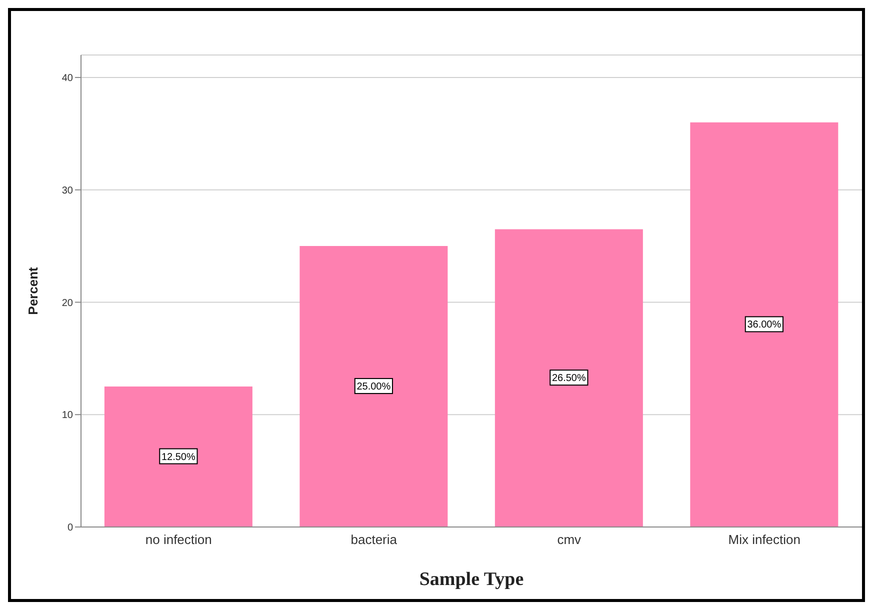 This screenshot has width=873, height=610. What do you see at coordinates (70, 528) in the screenshot?
I see `y-tick-label: 0` at bounding box center [70, 528].